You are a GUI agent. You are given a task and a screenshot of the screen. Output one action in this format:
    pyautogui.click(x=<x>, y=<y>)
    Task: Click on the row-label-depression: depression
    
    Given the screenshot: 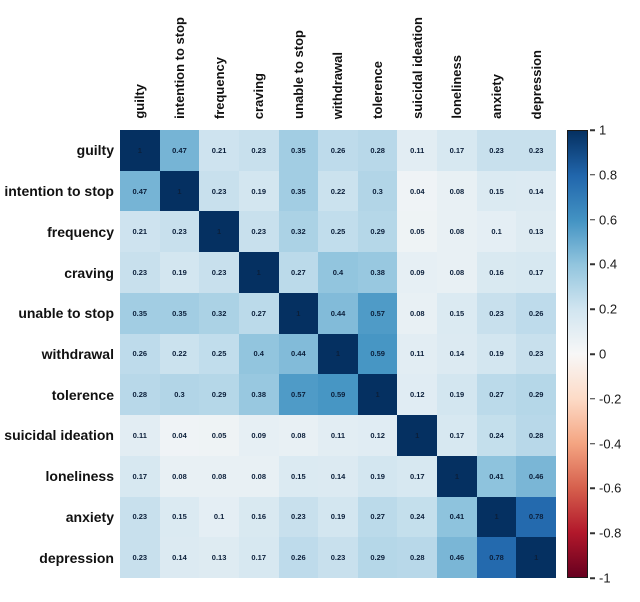 What is the action you would take?
    pyautogui.click(x=76, y=557)
    